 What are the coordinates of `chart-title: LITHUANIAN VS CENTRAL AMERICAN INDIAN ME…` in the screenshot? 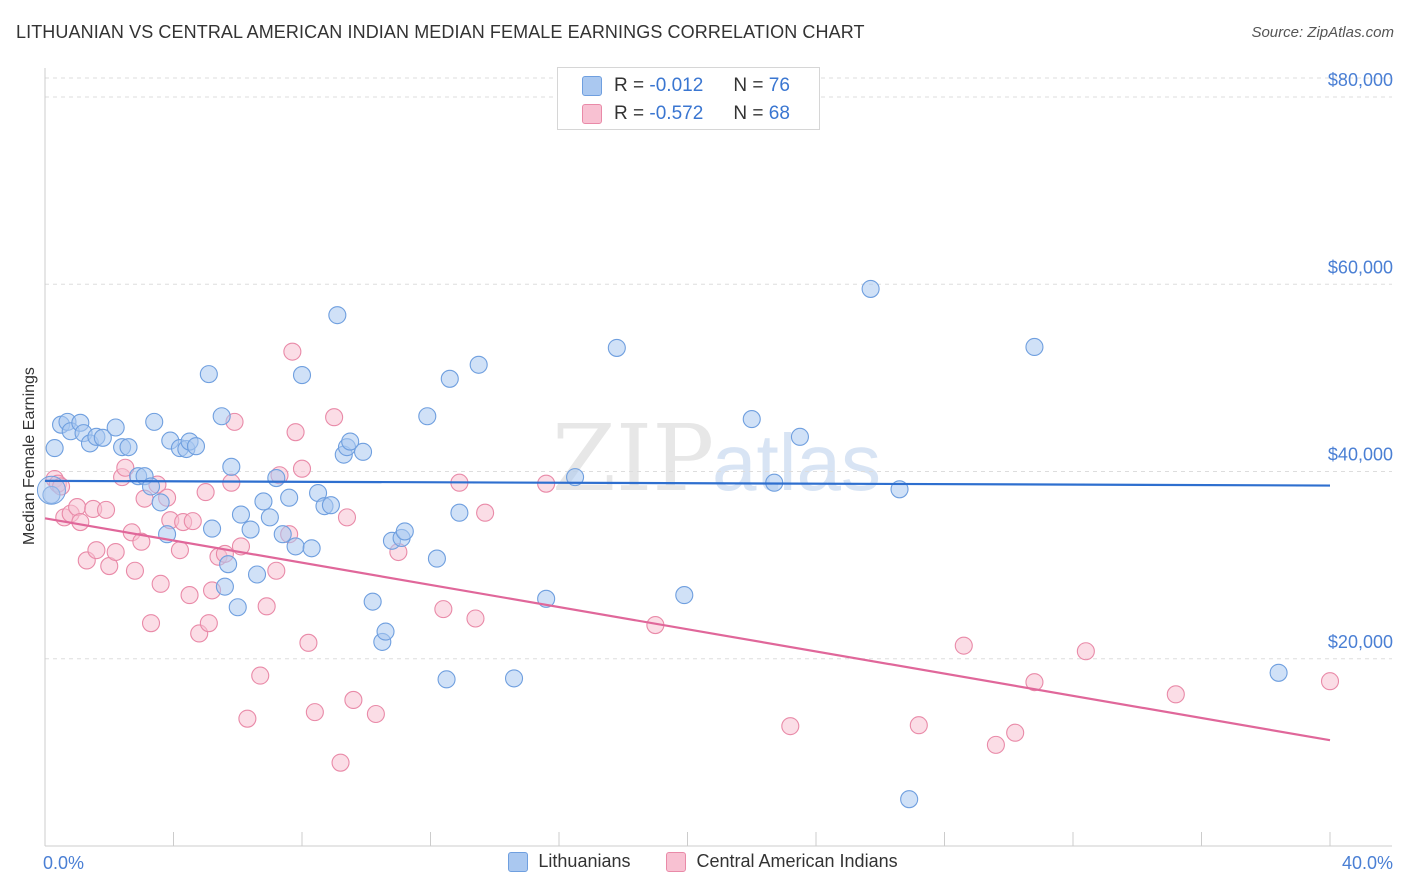 It's located at (440, 32).